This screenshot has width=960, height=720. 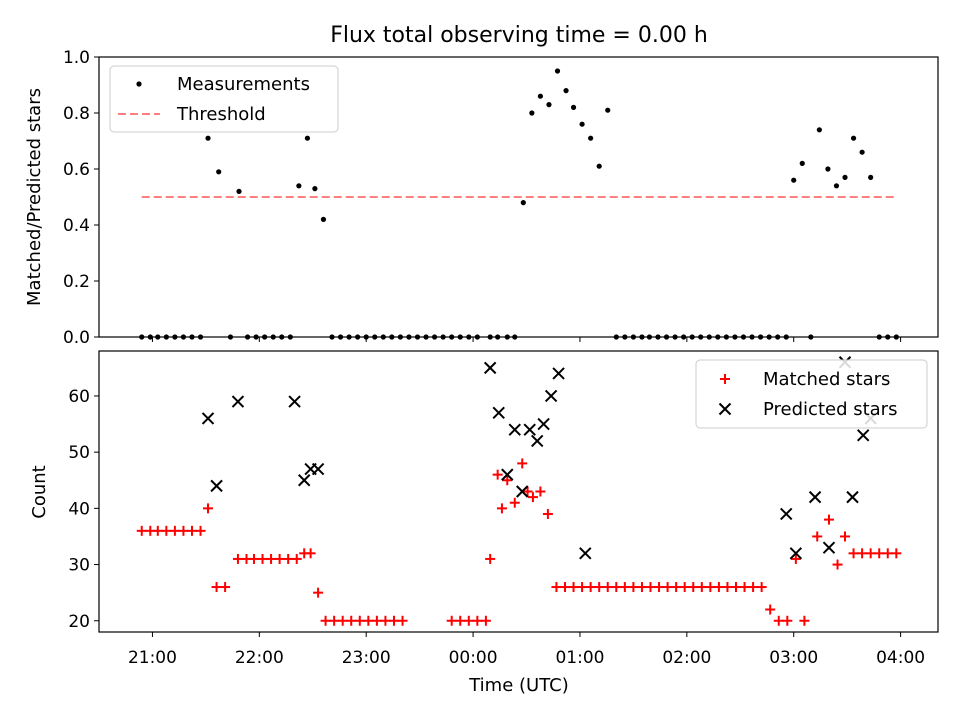 What do you see at coordinates (76, 226) in the screenshot?
I see `top-y-tick-label: 0.4` at bounding box center [76, 226].